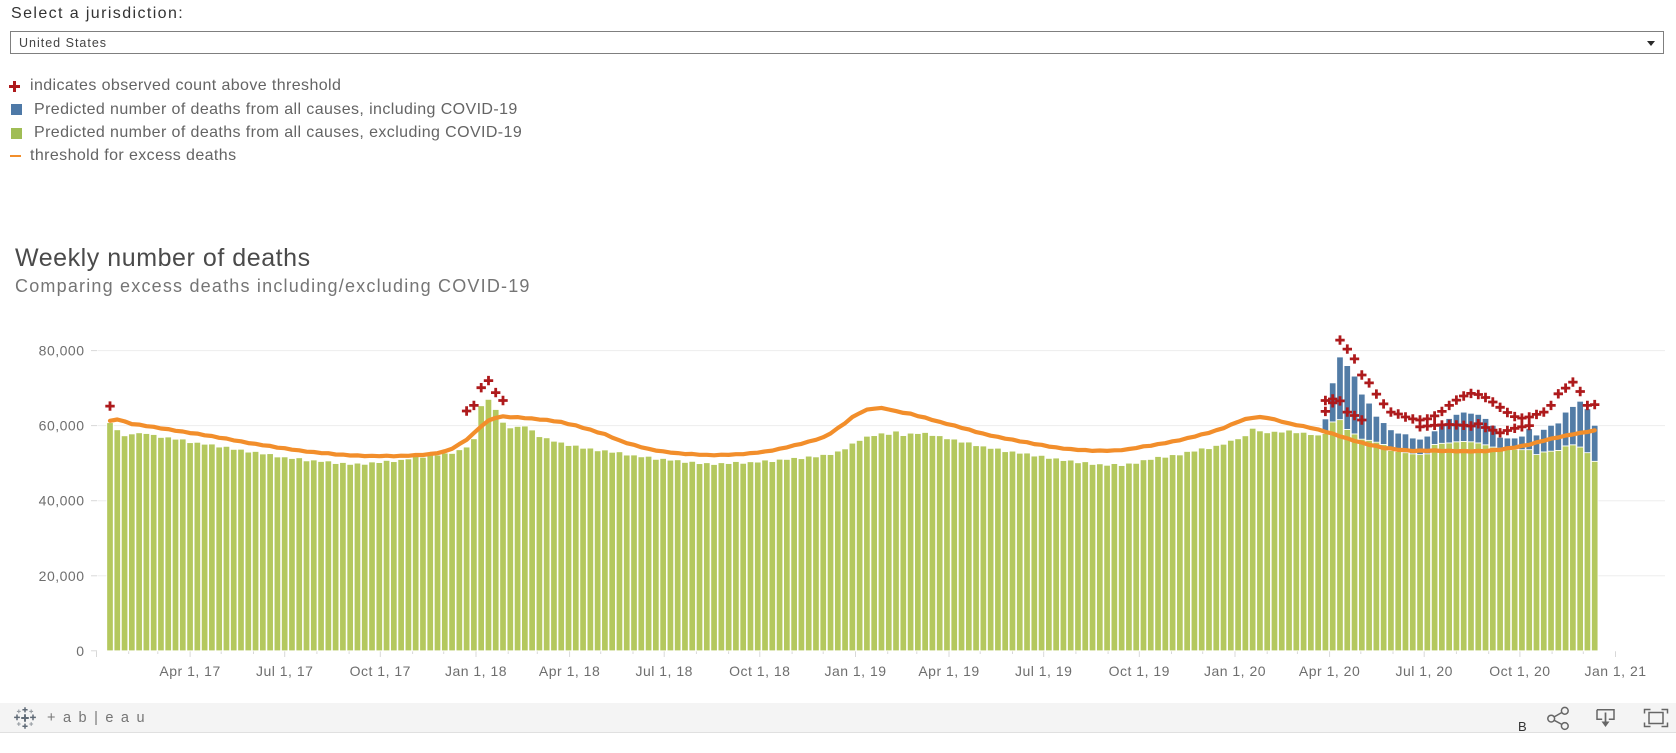  I want to click on svg-text: 60,000, so click(62, 426).